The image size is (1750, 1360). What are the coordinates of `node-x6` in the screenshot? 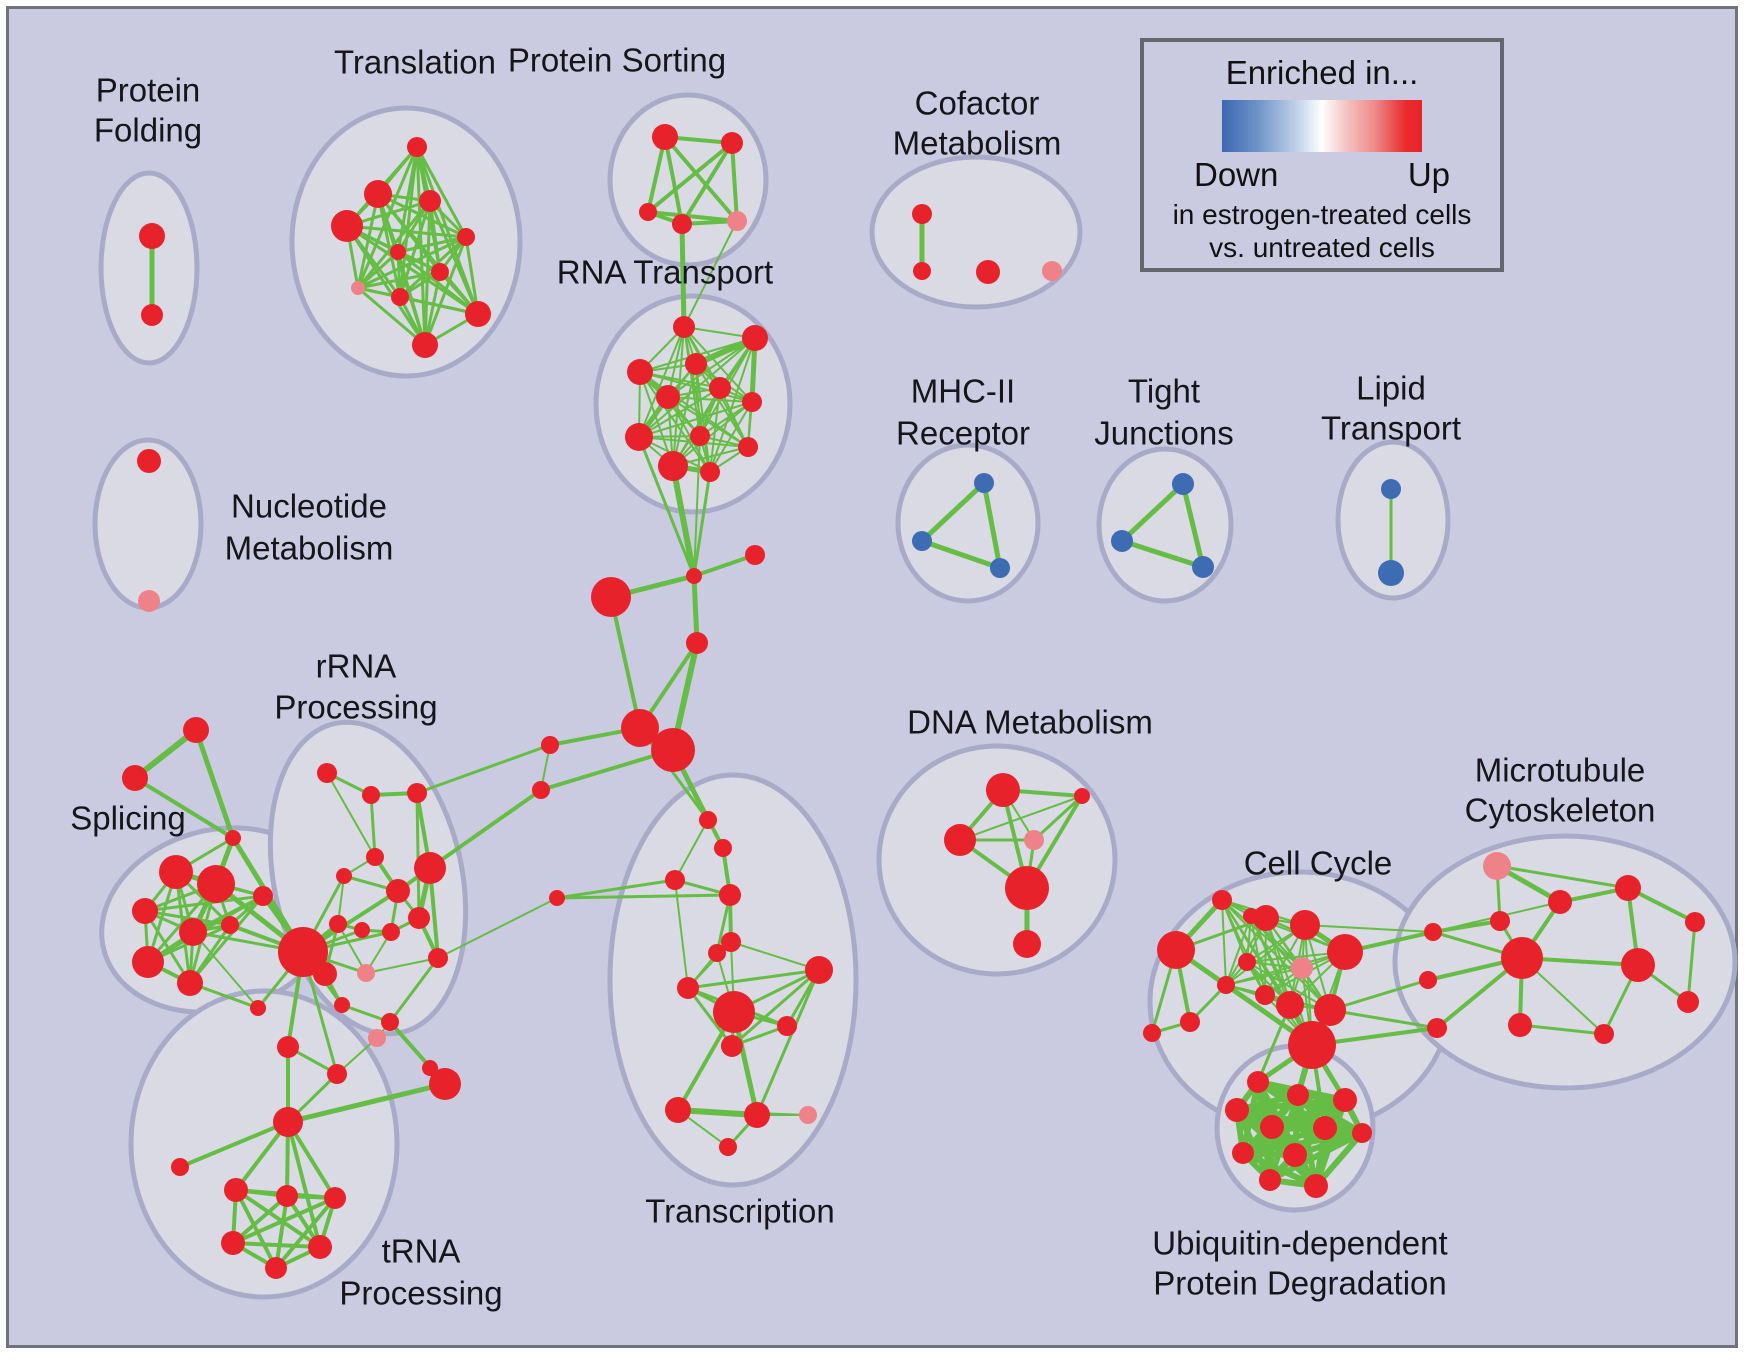 It's located at (787, 1026).